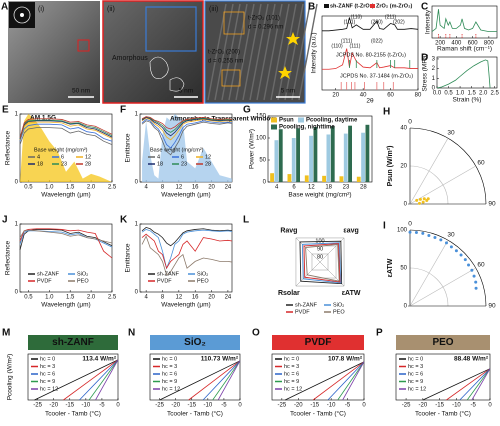 The image size is (500, 426). Describe the element at coordinates (423, 406) in the screenshot. I see `x-tick-label: -20` at that location.